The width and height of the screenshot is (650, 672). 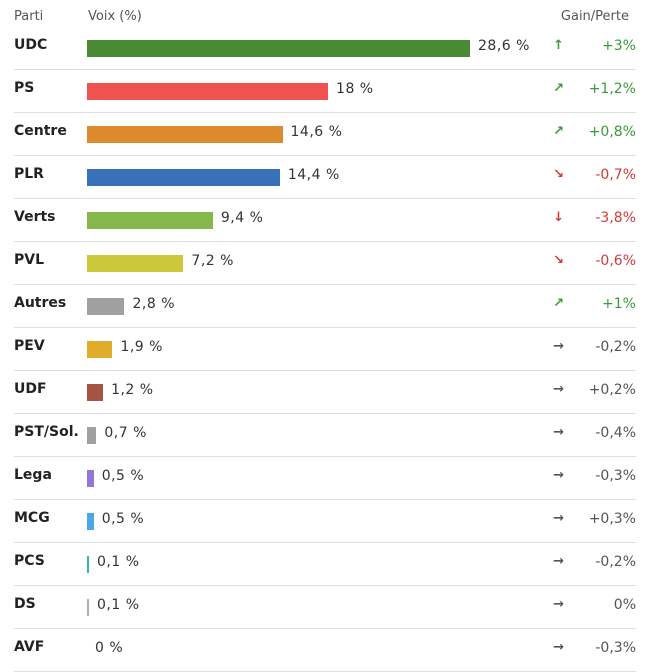 What do you see at coordinates (624, 605) in the screenshot?
I see `gain-loss-value: 0%` at bounding box center [624, 605].